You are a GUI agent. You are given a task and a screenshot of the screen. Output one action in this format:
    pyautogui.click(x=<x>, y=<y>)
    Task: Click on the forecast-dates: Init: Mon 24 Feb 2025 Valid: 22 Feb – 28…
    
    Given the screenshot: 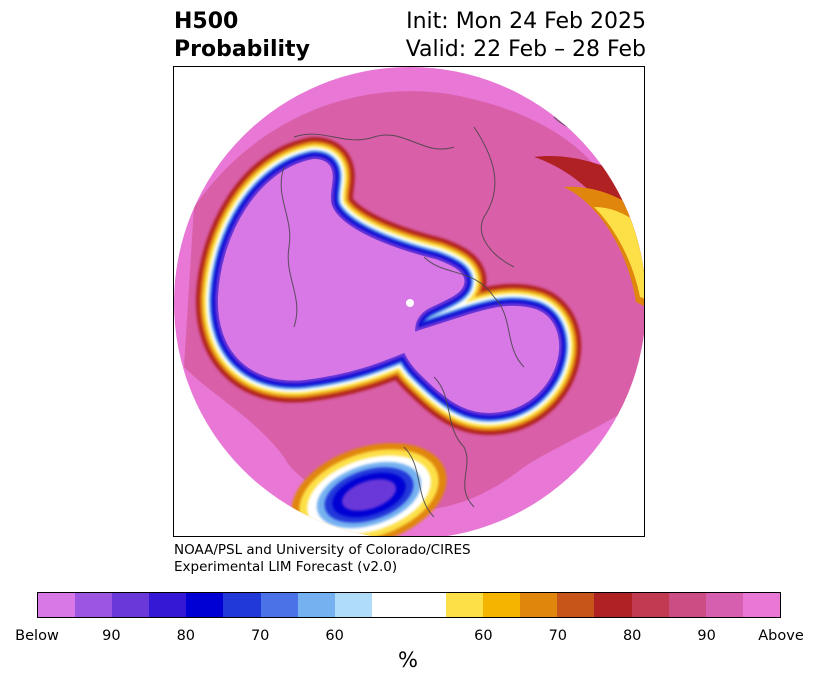 What is the action you would take?
    pyautogui.click(x=517, y=36)
    